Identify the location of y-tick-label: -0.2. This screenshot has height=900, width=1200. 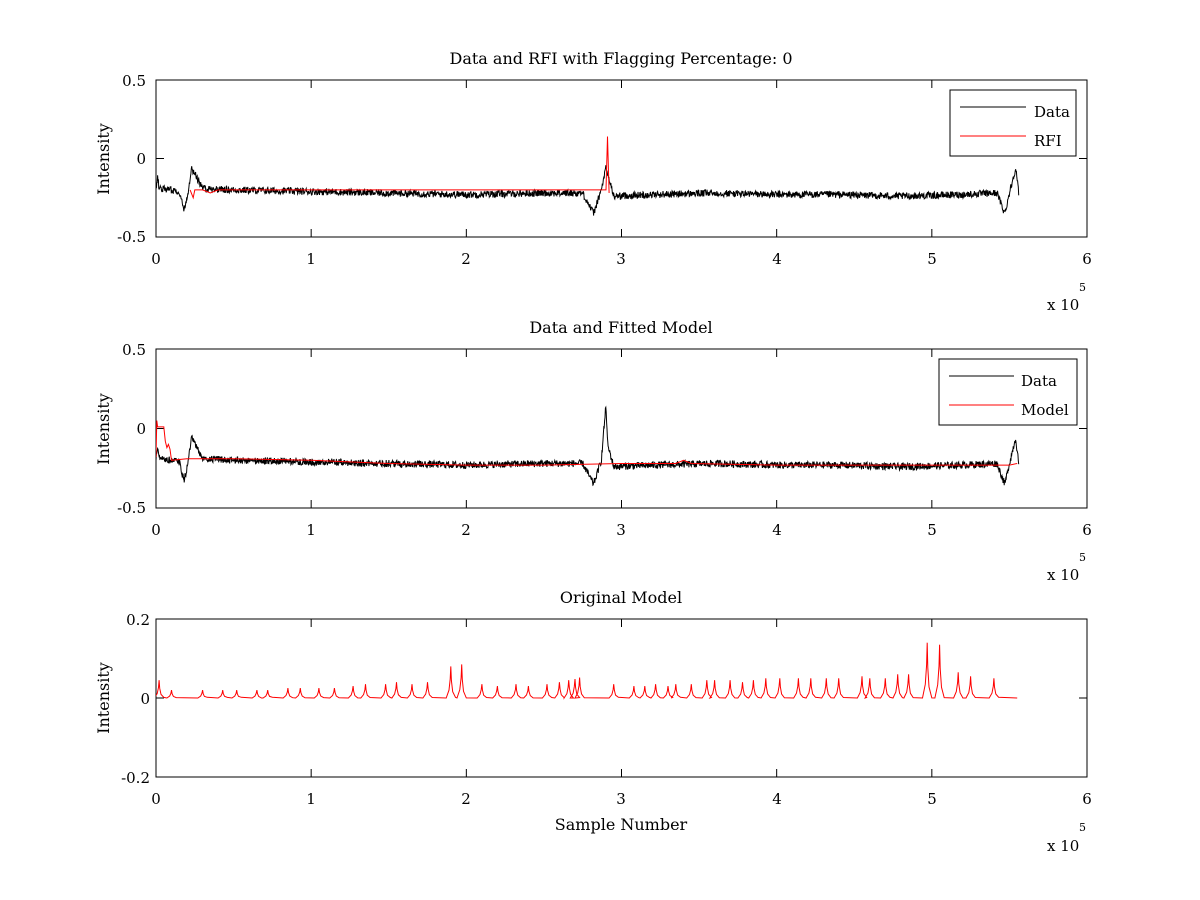
(135, 778).